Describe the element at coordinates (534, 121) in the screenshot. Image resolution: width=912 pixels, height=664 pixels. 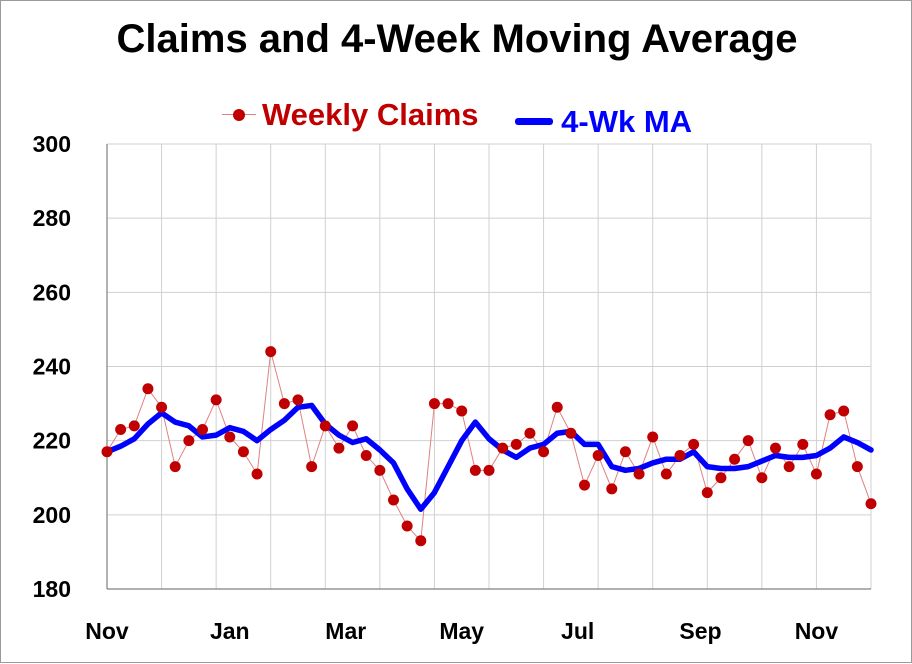
I see `legend-marker-line` at that location.